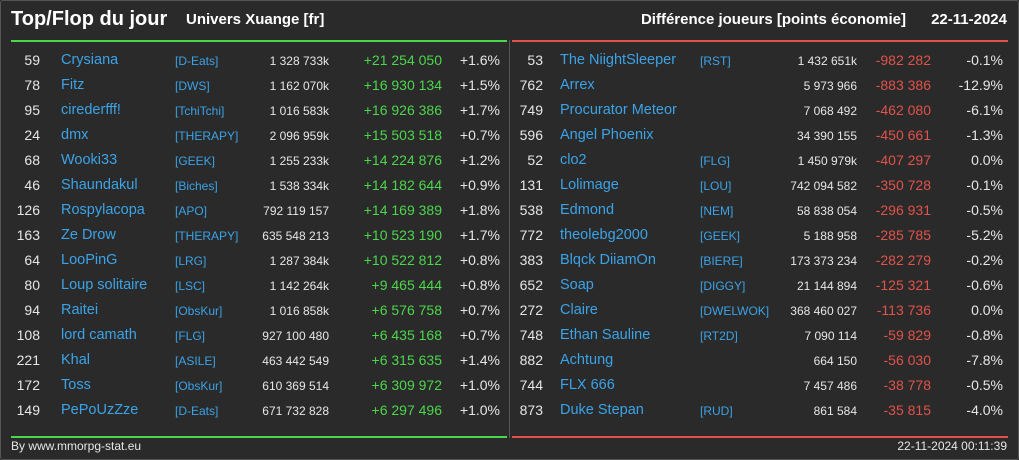 The image size is (1019, 460). I want to click on alliance-tag-link: [NEM], so click(717, 211).